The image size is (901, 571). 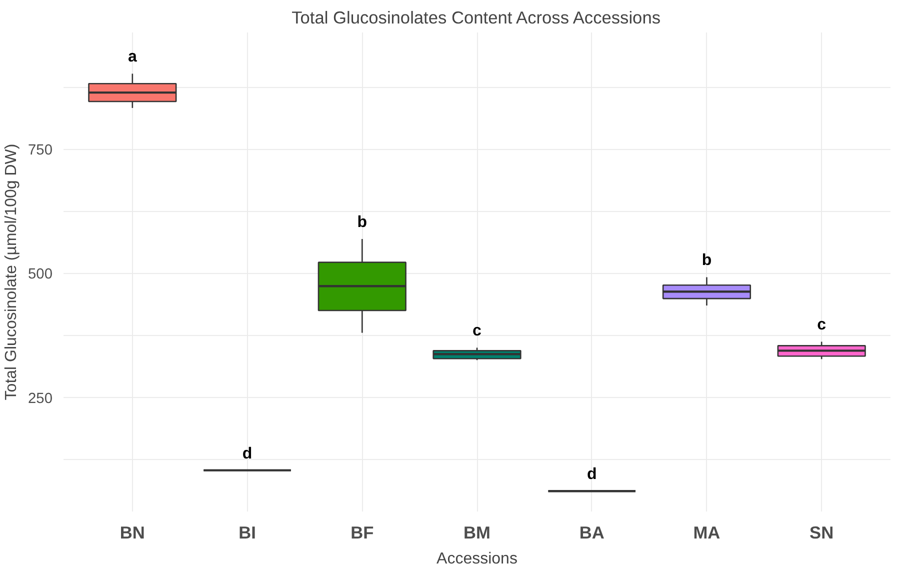 I want to click on x-tick-label: BA, so click(x=592, y=532).